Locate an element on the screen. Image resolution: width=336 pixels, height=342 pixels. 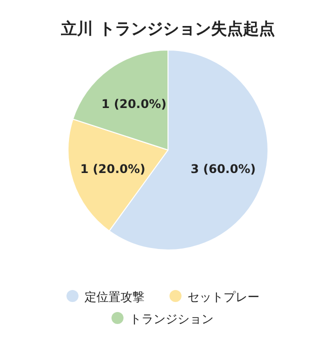
chart-title: 立川 トランジション失点起点 is located at coordinates (167, 28).